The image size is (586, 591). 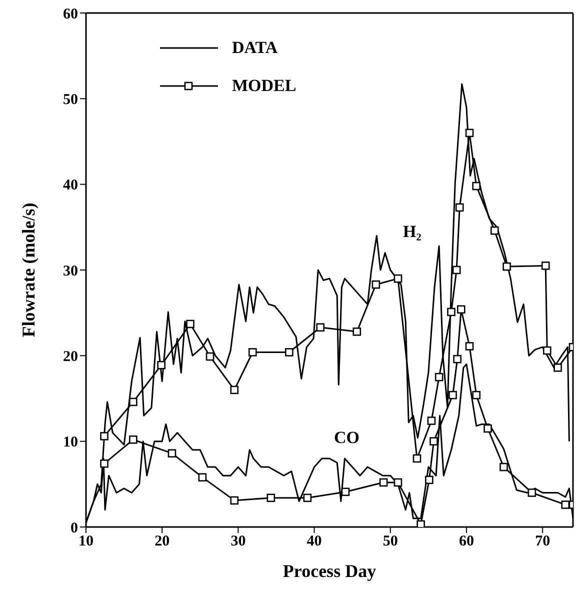 I want to click on y-tick-label: 40, so click(x=70, y=186).